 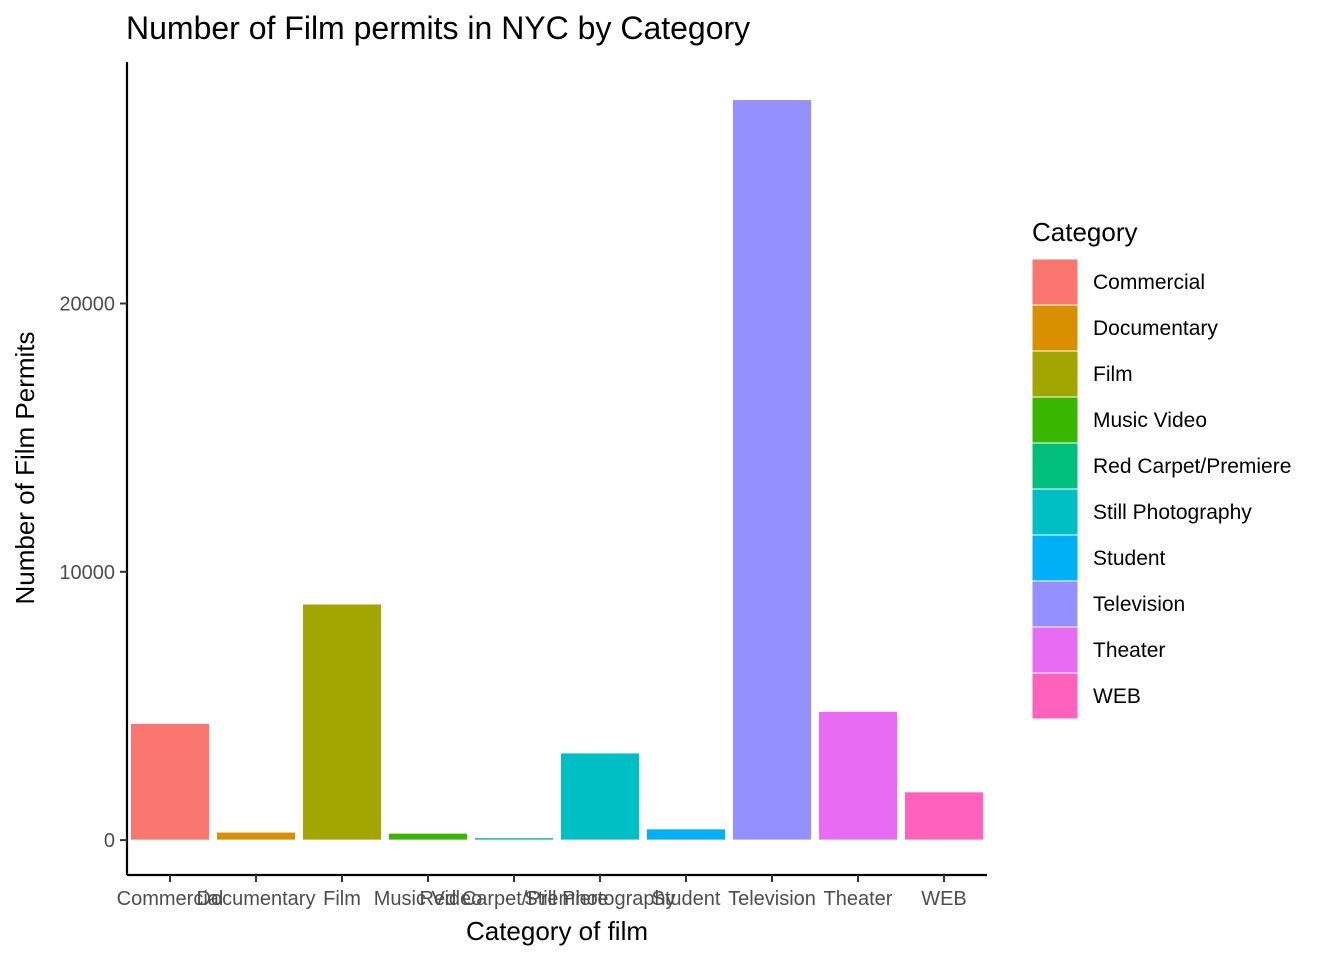 What do you see at coordinates (858, 775) in the screenshot?
I see `bar-theater` at bounding box center [858, 775].